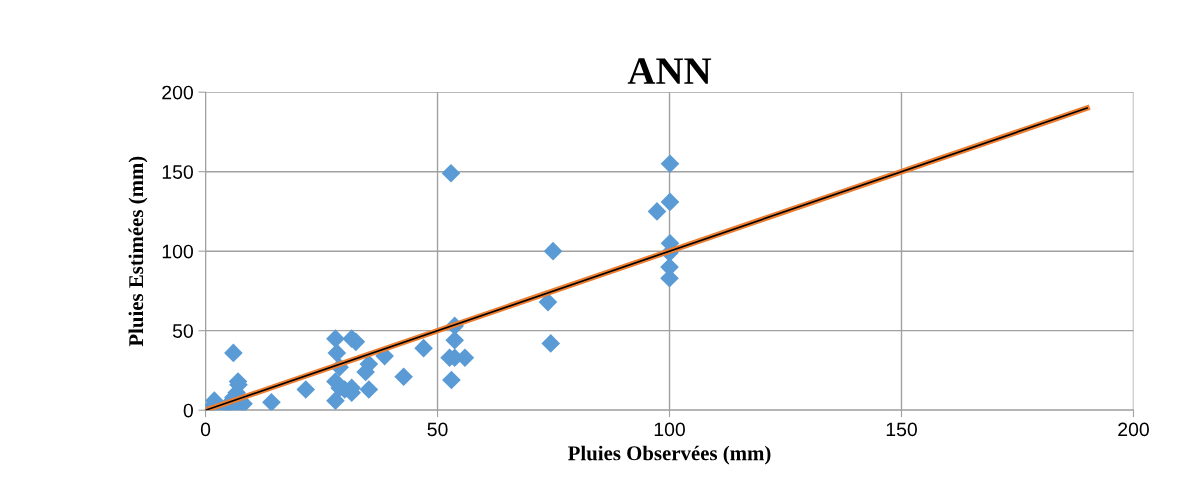 Image resolution: width=1202 pixels, height=493 pixels. What do you see at coordinates (437, 429) in the screenshot?
I see `x-tick-label: 50` at bounding box center [437, 429].